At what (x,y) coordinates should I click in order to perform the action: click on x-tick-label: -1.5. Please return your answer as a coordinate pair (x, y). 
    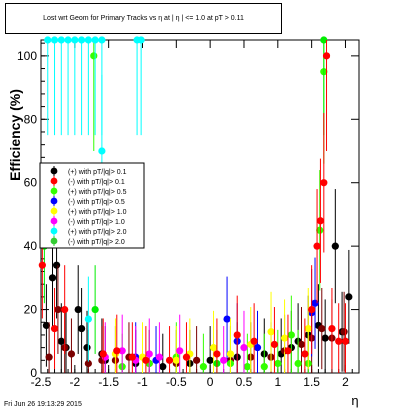
    Looking at the image, I should click on (108, 382).